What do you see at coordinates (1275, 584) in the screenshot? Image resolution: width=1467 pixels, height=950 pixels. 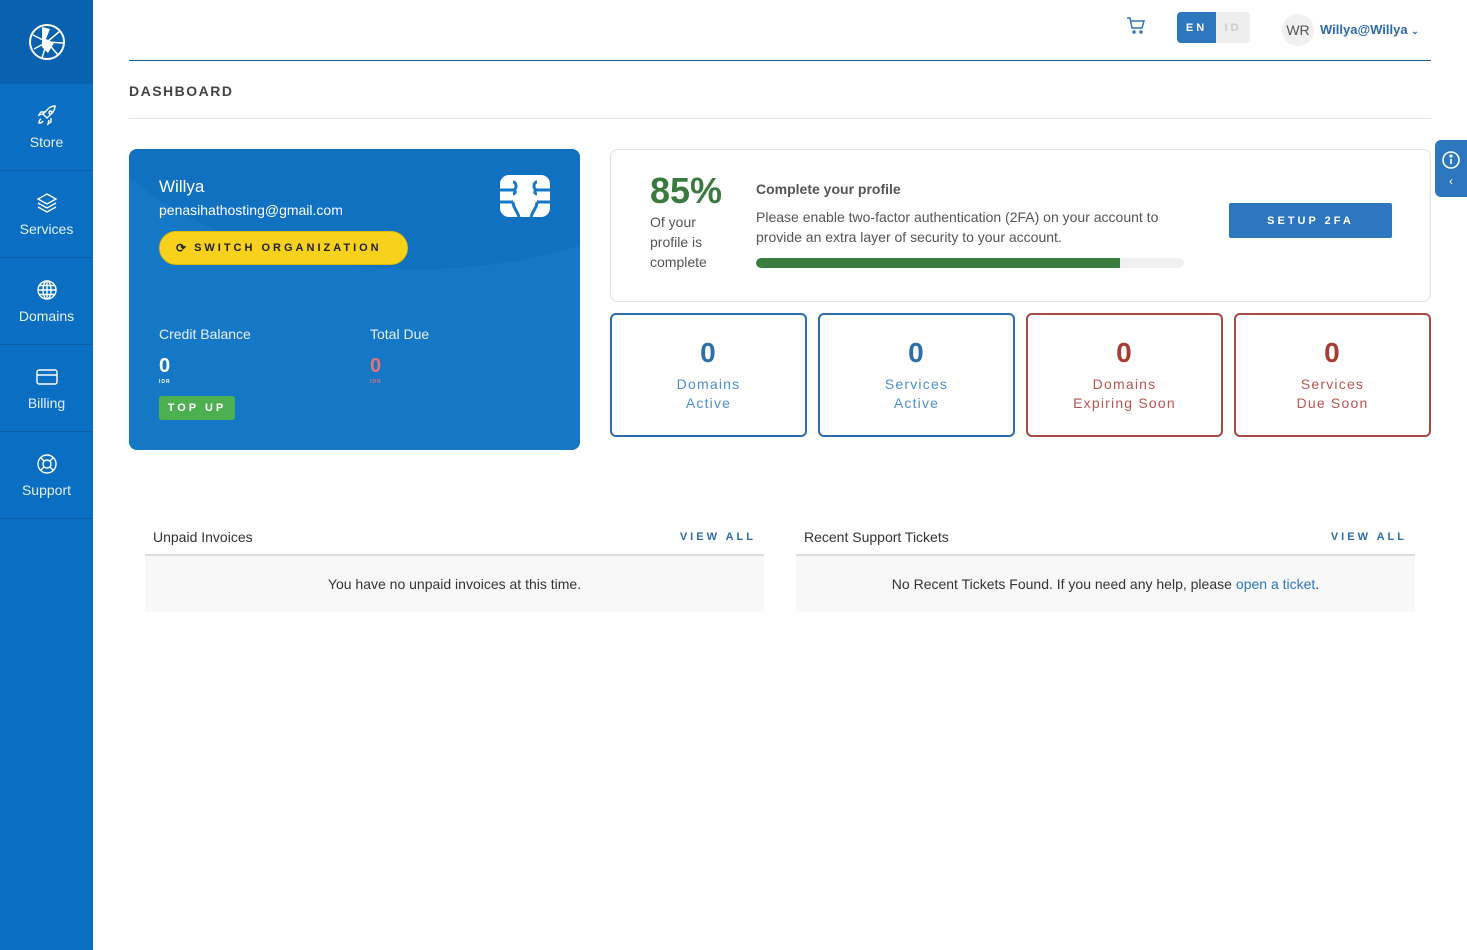 I see `open-ticket-link: open a ticket` at bounding box center [1275, 584].